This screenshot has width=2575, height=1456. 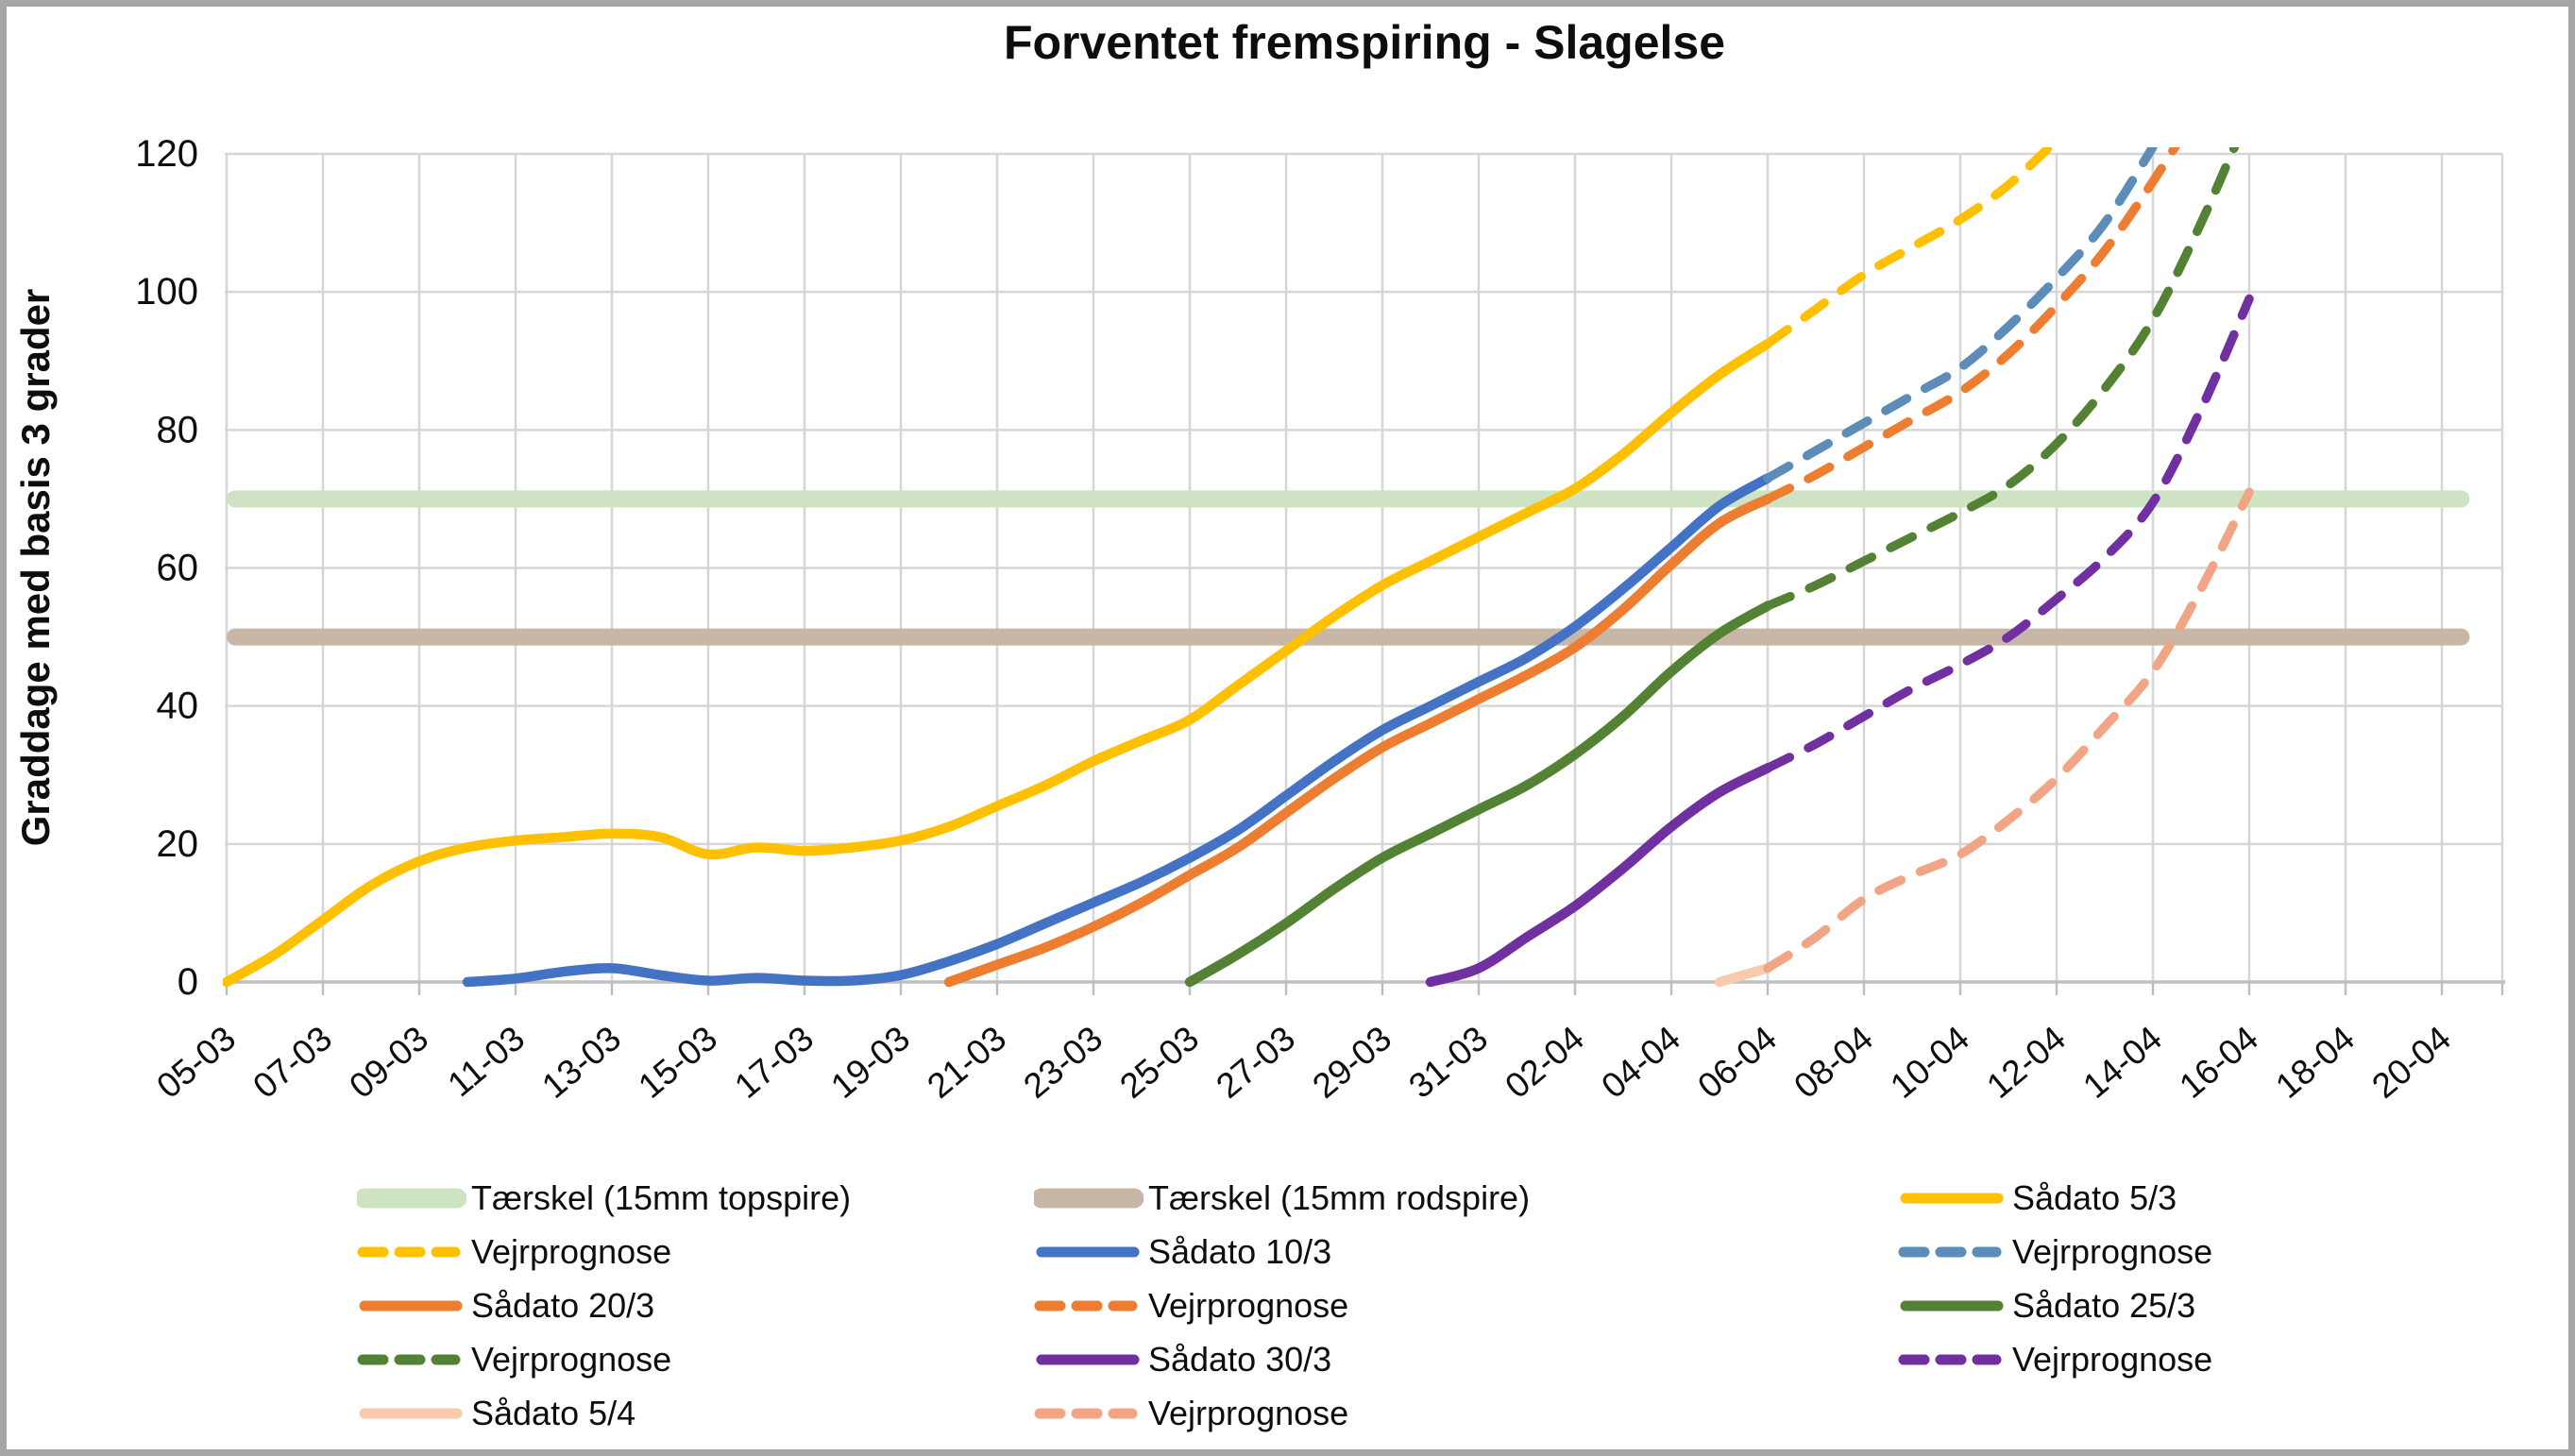 I want to click on y-tick-label: 120, so click(x=166, y=154).